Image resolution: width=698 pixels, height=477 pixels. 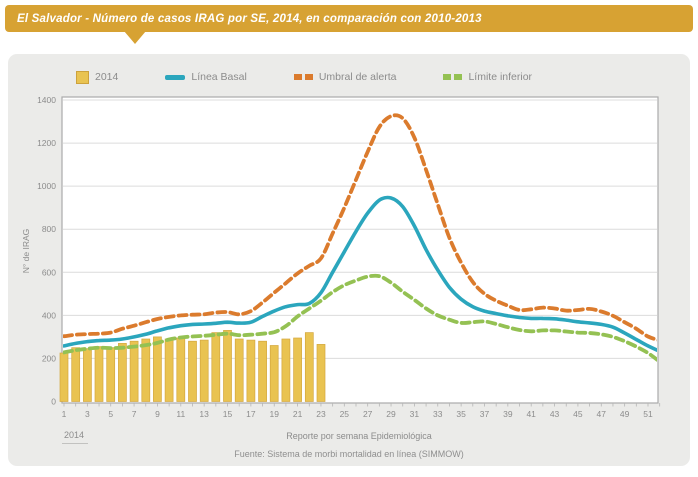 What do you see at coordinates (180, 414) in the screenshot?
I see `x-tick-label: 11` at bounding box center [180, 414].